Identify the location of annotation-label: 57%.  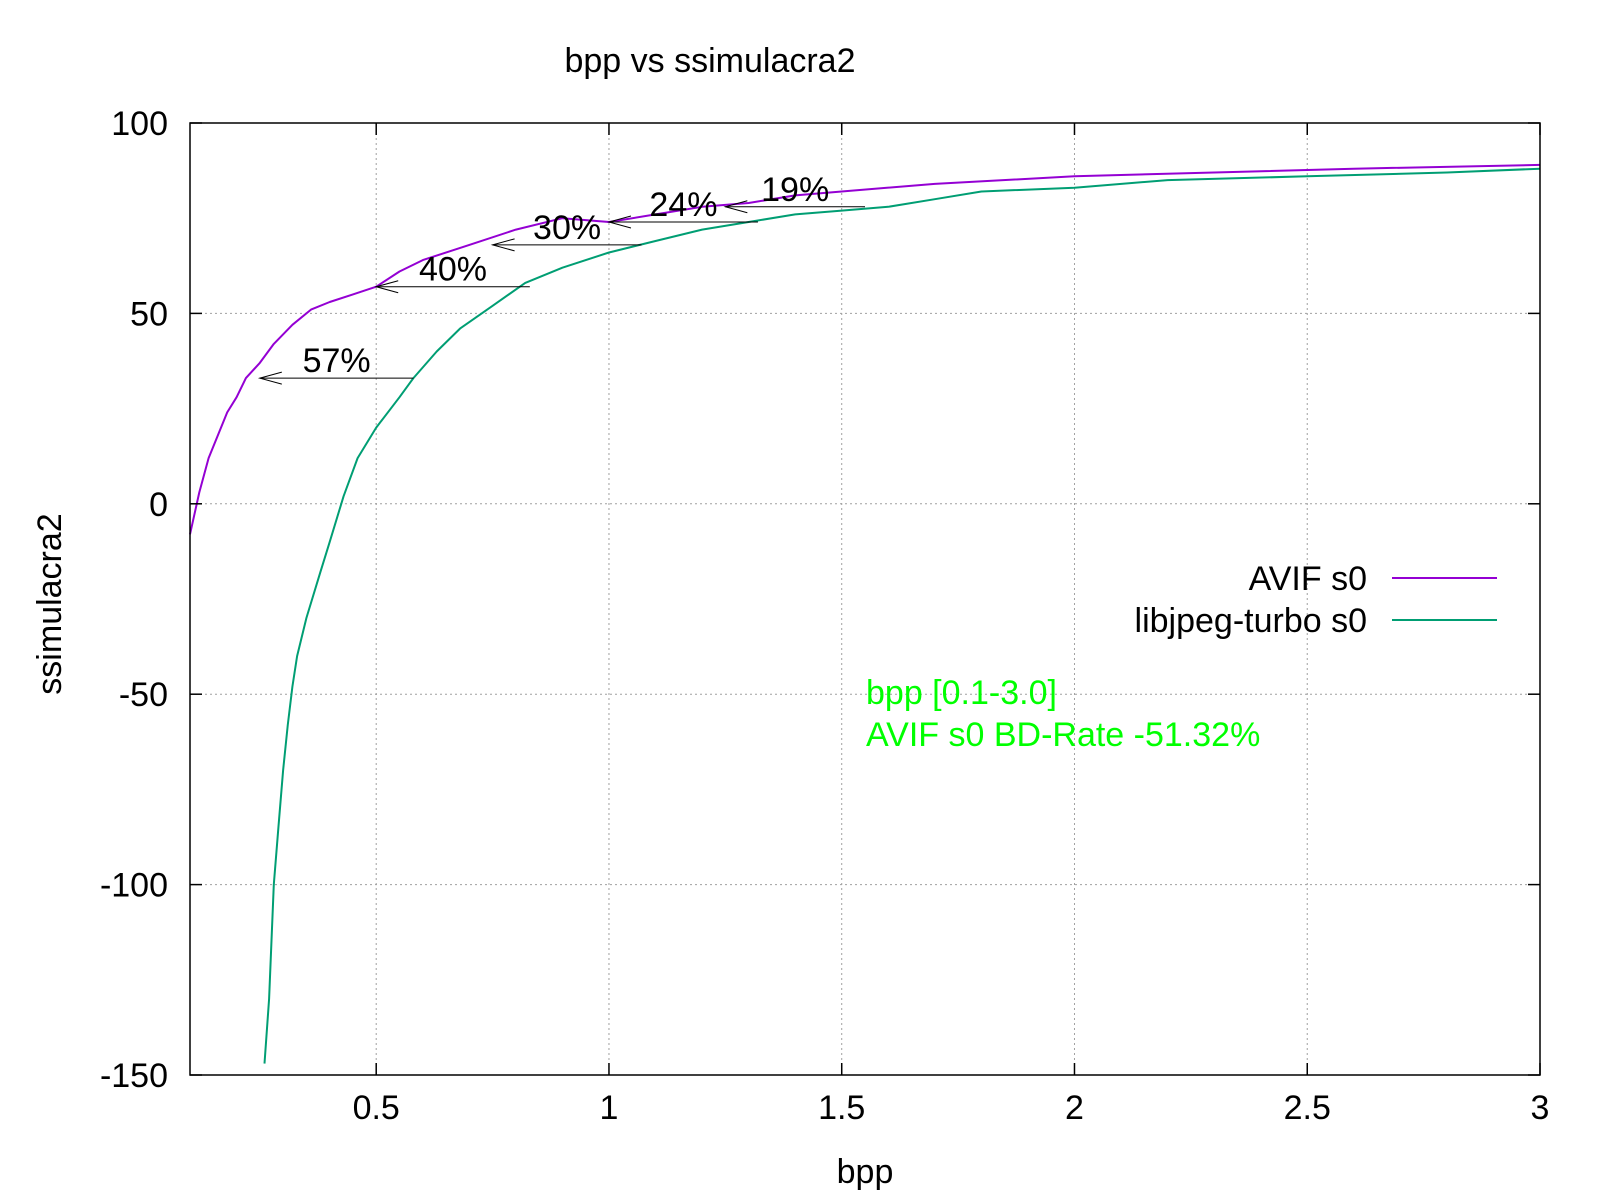
(337, 361).